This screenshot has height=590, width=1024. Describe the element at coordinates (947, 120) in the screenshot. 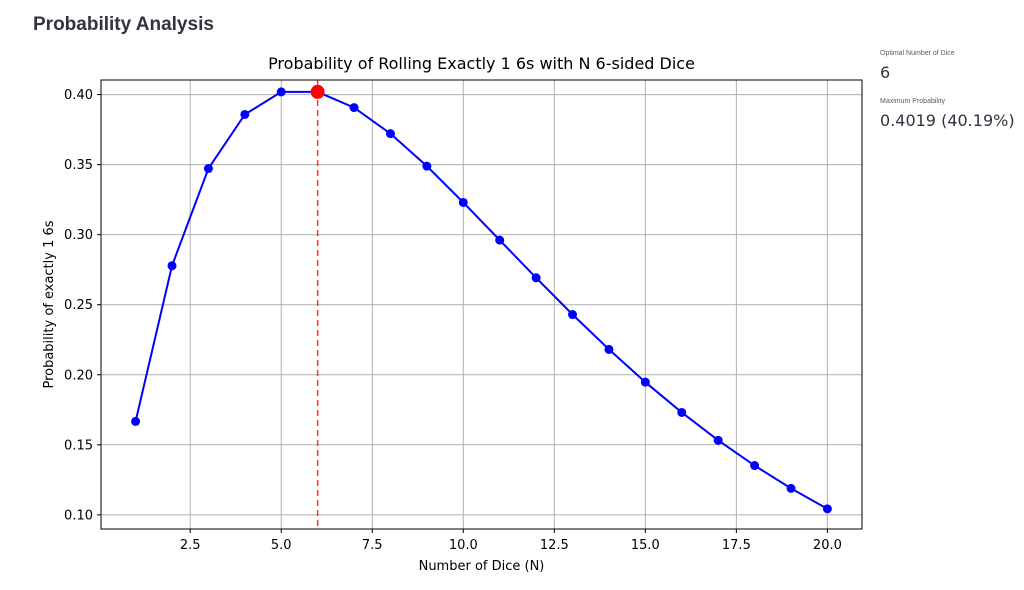

I see `metric-max-probability-value: 0.4019 (40.19%)` at that location.